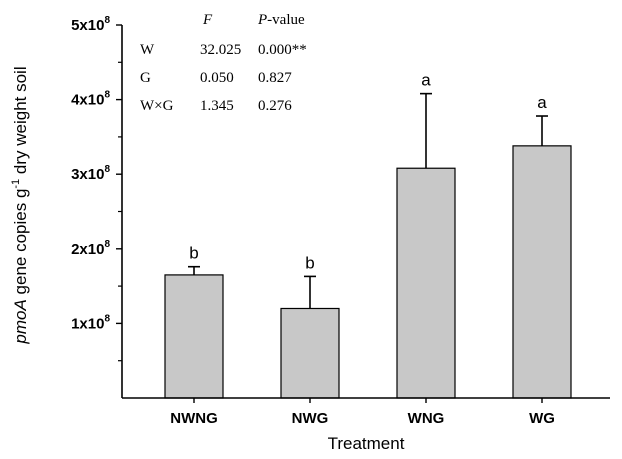 The height and width of the screenshot is (459, 622). I want to click on x-tick-label: NWNG, so click(194, 418).